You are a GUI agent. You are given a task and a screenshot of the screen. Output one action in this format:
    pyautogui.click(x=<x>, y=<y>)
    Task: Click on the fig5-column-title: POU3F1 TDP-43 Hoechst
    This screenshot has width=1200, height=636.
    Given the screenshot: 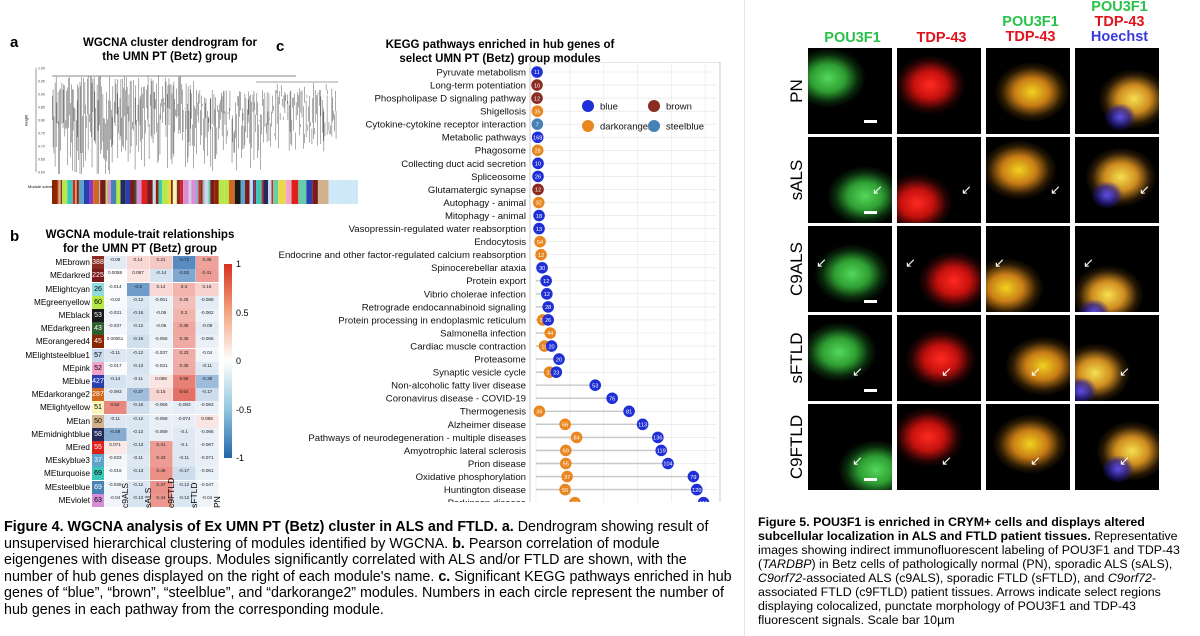 What is the action you would take?
    pyautogui.click(x=1119, y=22)
    